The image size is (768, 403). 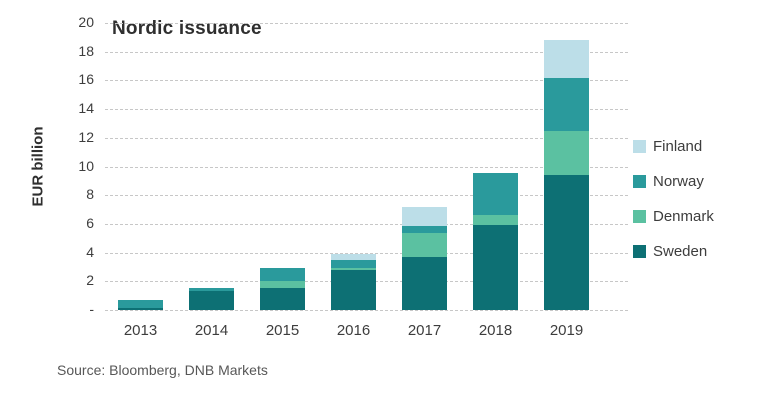 What do you see at coordinates (282, 330) in the screenshot?
I see `x-tick-label: 2015` at bounding box center [282, 330].